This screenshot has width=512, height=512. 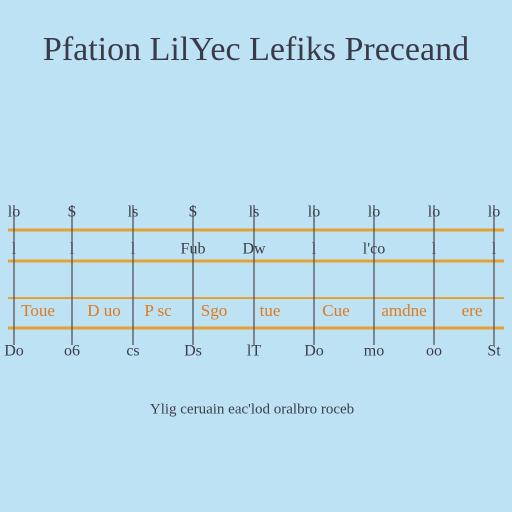 I want to click on mid-label: Fub, so click(x=193, y=249).